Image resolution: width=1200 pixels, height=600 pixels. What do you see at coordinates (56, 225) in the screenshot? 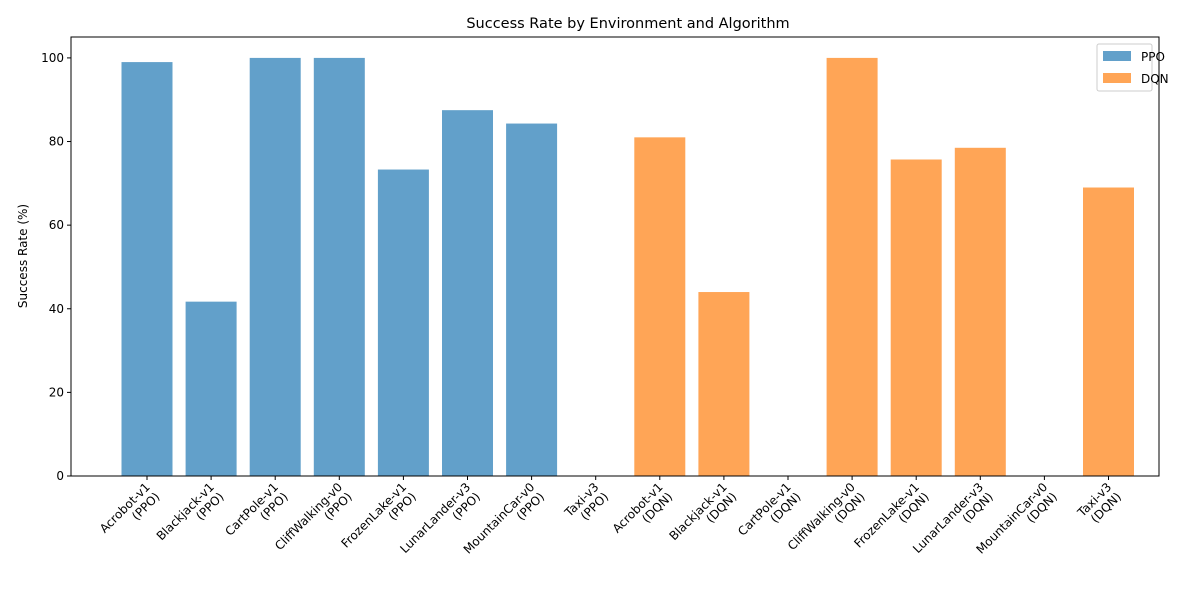
I see `y-tick-label: 60` at bounding box center [56, 225].